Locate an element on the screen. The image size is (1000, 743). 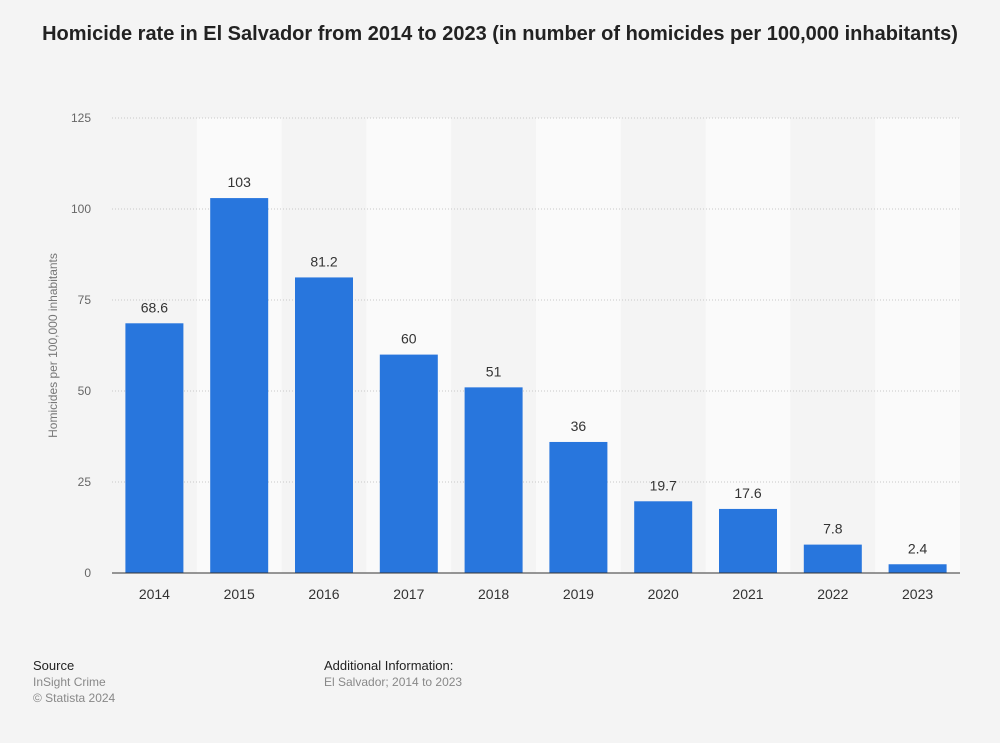
bar-2023 is located at coordinates (917, 568).